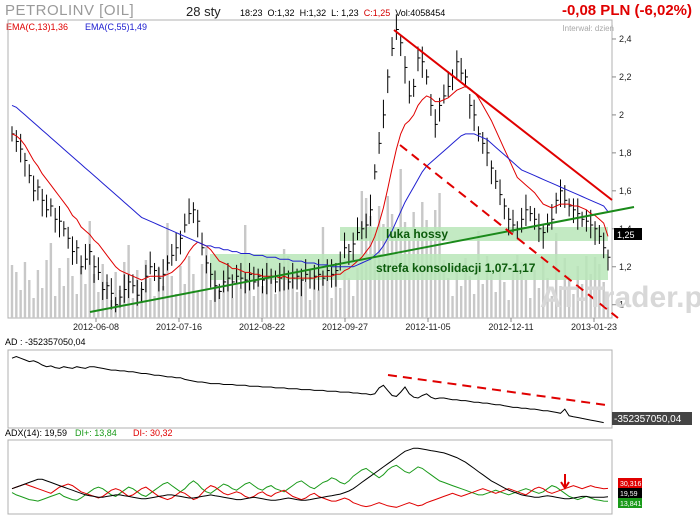  I want to click on last-price-tag-bg, so click(628, 234).